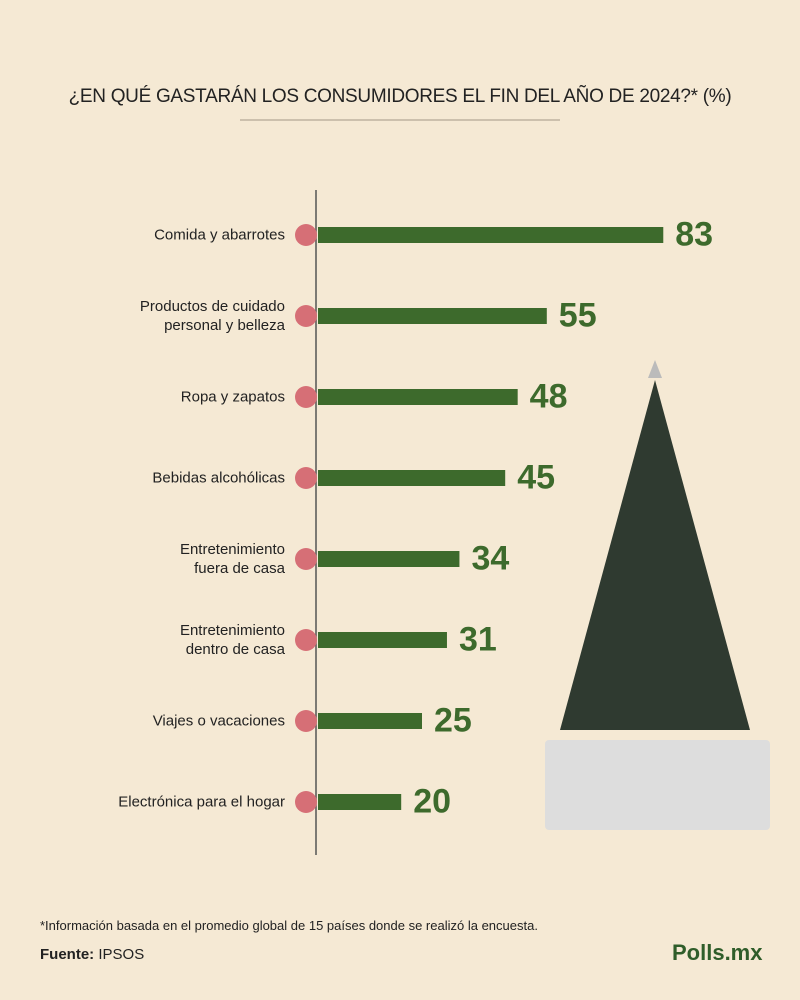  I want to click on category-label: Bebidas alcohólicas, so click(218, 478).